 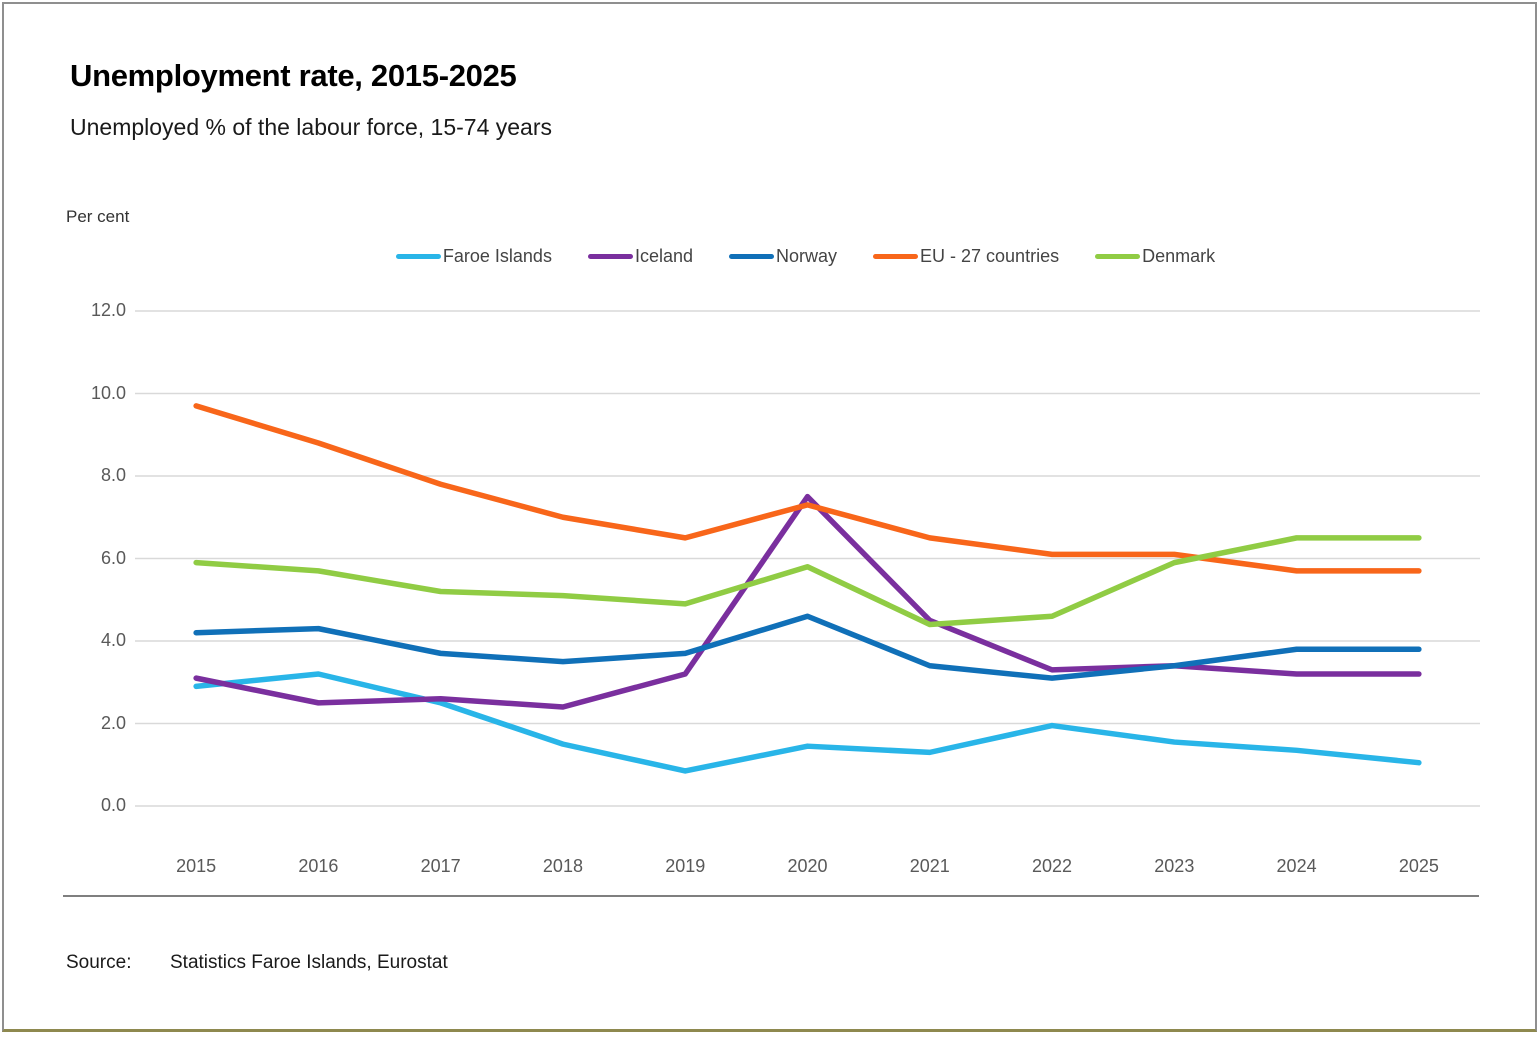 I want to click on series-line-denmark, so click(x=807, y=581).